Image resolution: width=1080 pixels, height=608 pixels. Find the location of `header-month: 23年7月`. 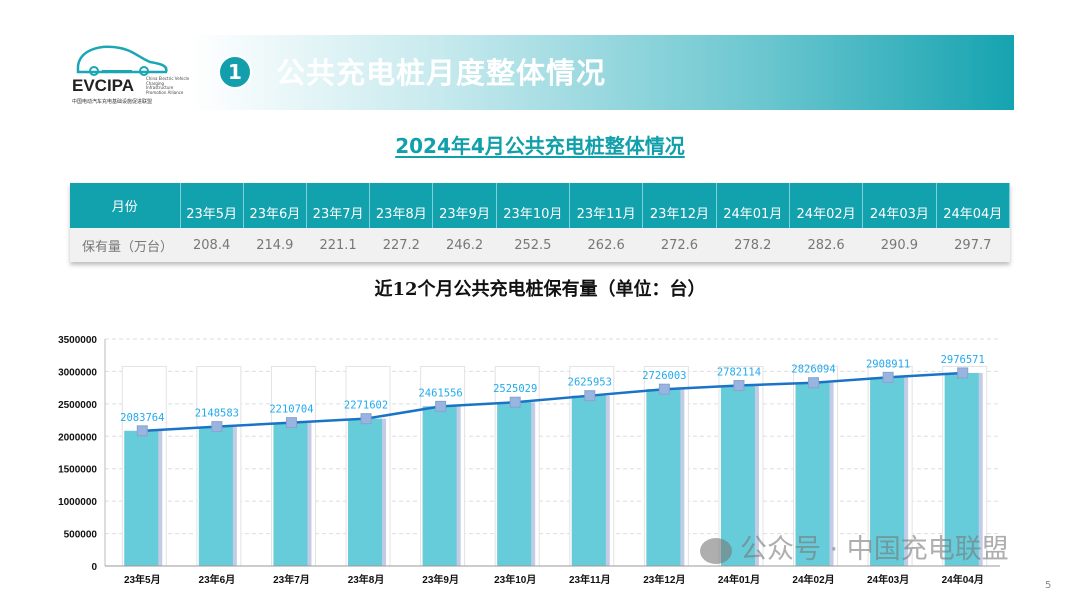

header-month: 23年7月 is located at coordinates (338, 205).